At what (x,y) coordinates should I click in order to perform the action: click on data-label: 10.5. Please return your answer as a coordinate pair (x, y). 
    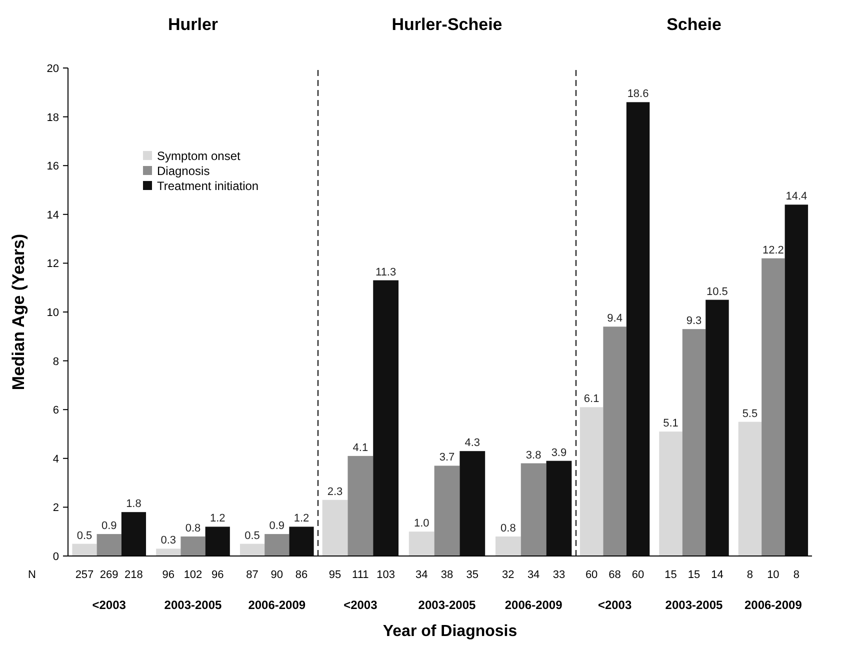
    Looking at the image, I should click on (717, 292).